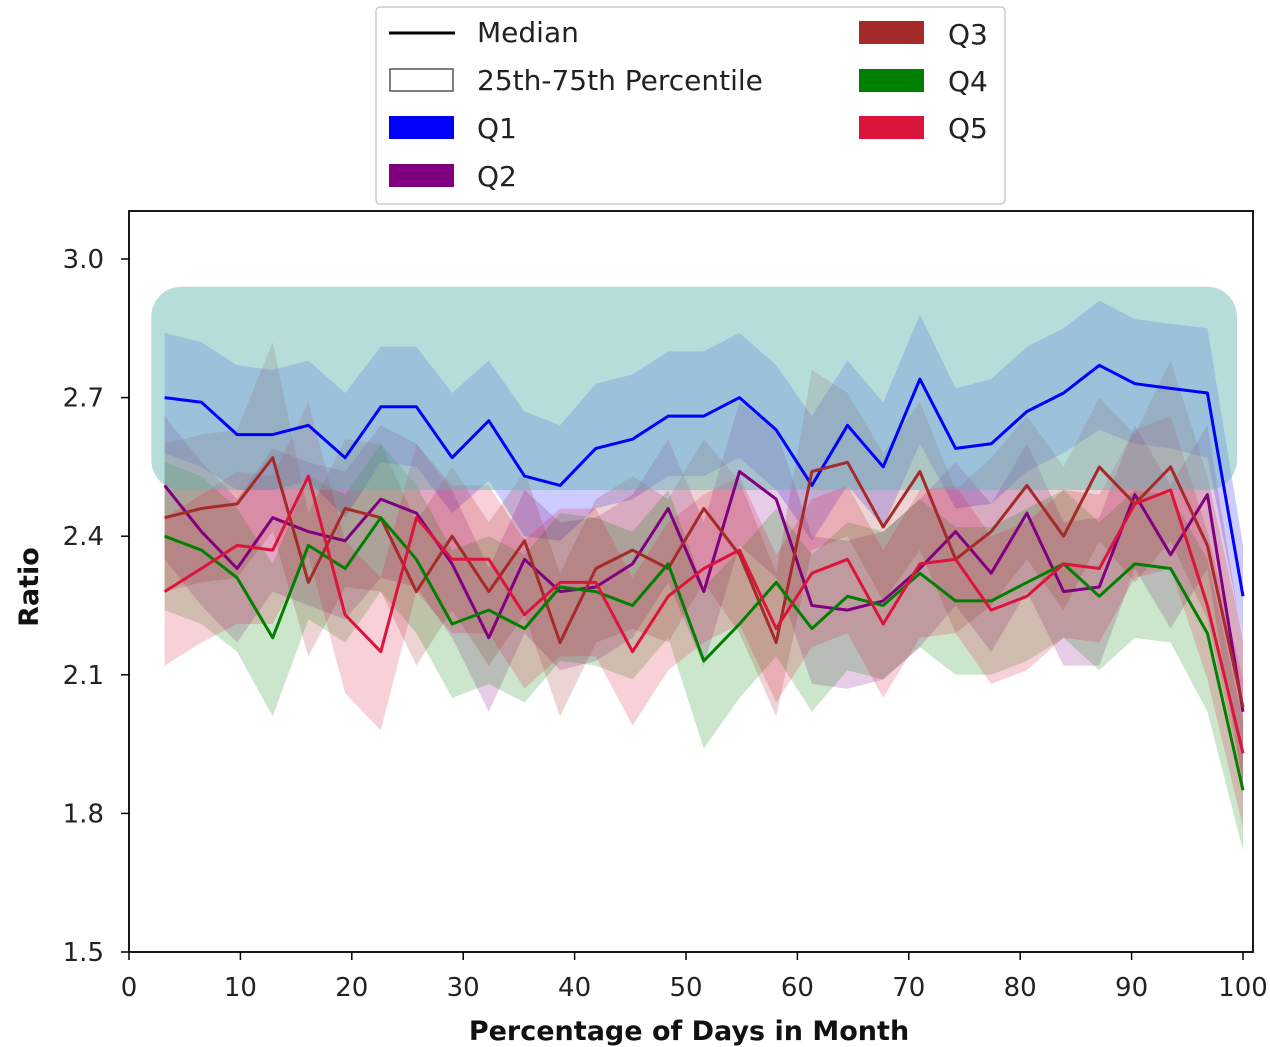 This screenshot has width=1270, height=1047. What do you see at coordinates (1131, 988) in the screenshot?
I see `x-tick-label: 90` at bounding box center [1131, 988].